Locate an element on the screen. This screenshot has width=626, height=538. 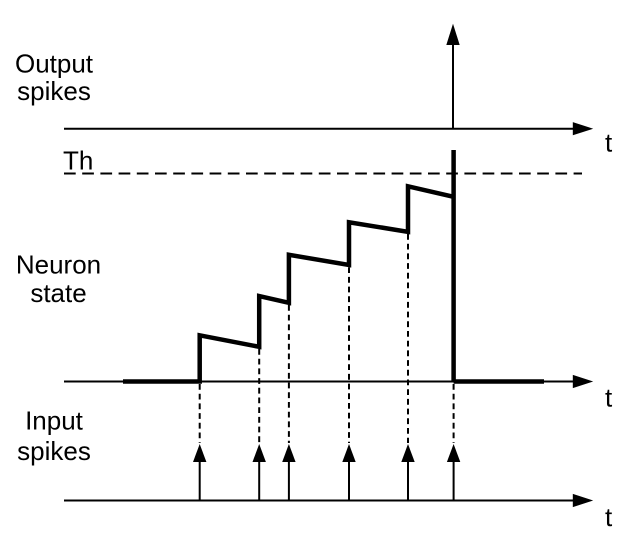
svg-text: Output is located at coordinates (54, 64).